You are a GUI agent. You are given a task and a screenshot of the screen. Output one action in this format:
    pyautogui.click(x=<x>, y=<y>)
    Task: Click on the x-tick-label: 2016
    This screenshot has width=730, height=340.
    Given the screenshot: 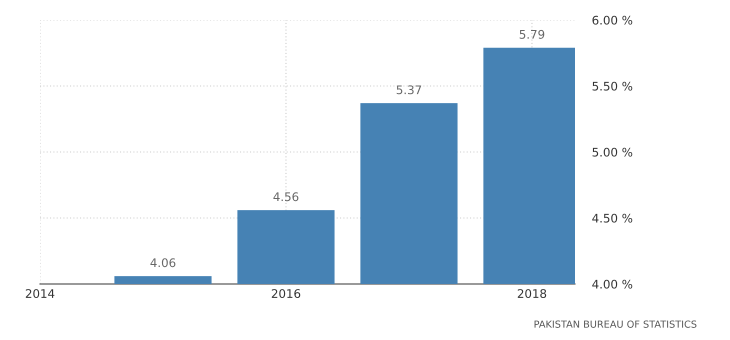 What is the action you would take?
    pyautogui.click(x=286, y=293)
    